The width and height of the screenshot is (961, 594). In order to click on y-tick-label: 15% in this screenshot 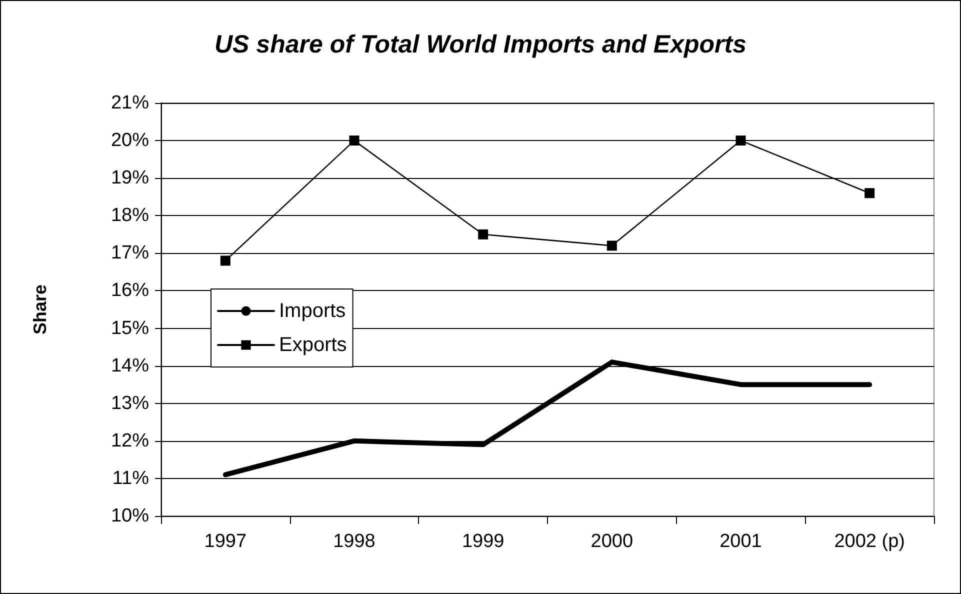, I will do `click(130, 328)`.